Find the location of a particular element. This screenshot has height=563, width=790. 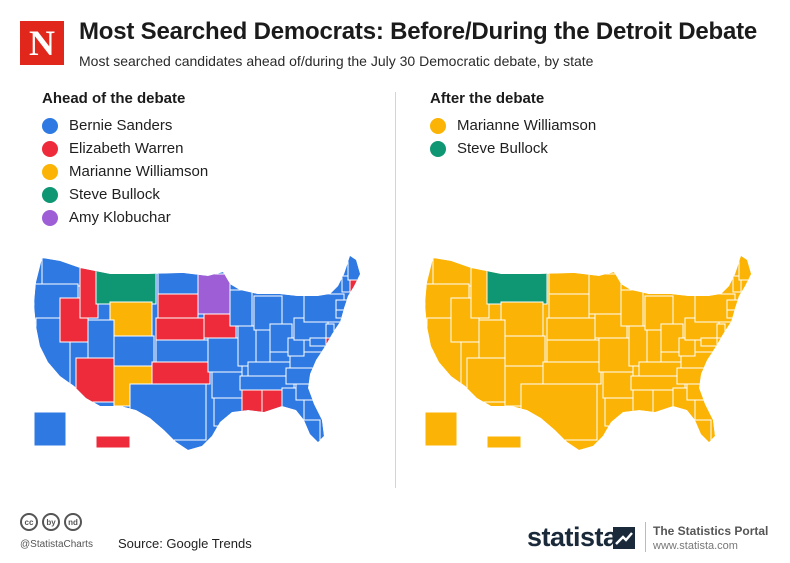

state-ak is located at coordinates (441, 429).